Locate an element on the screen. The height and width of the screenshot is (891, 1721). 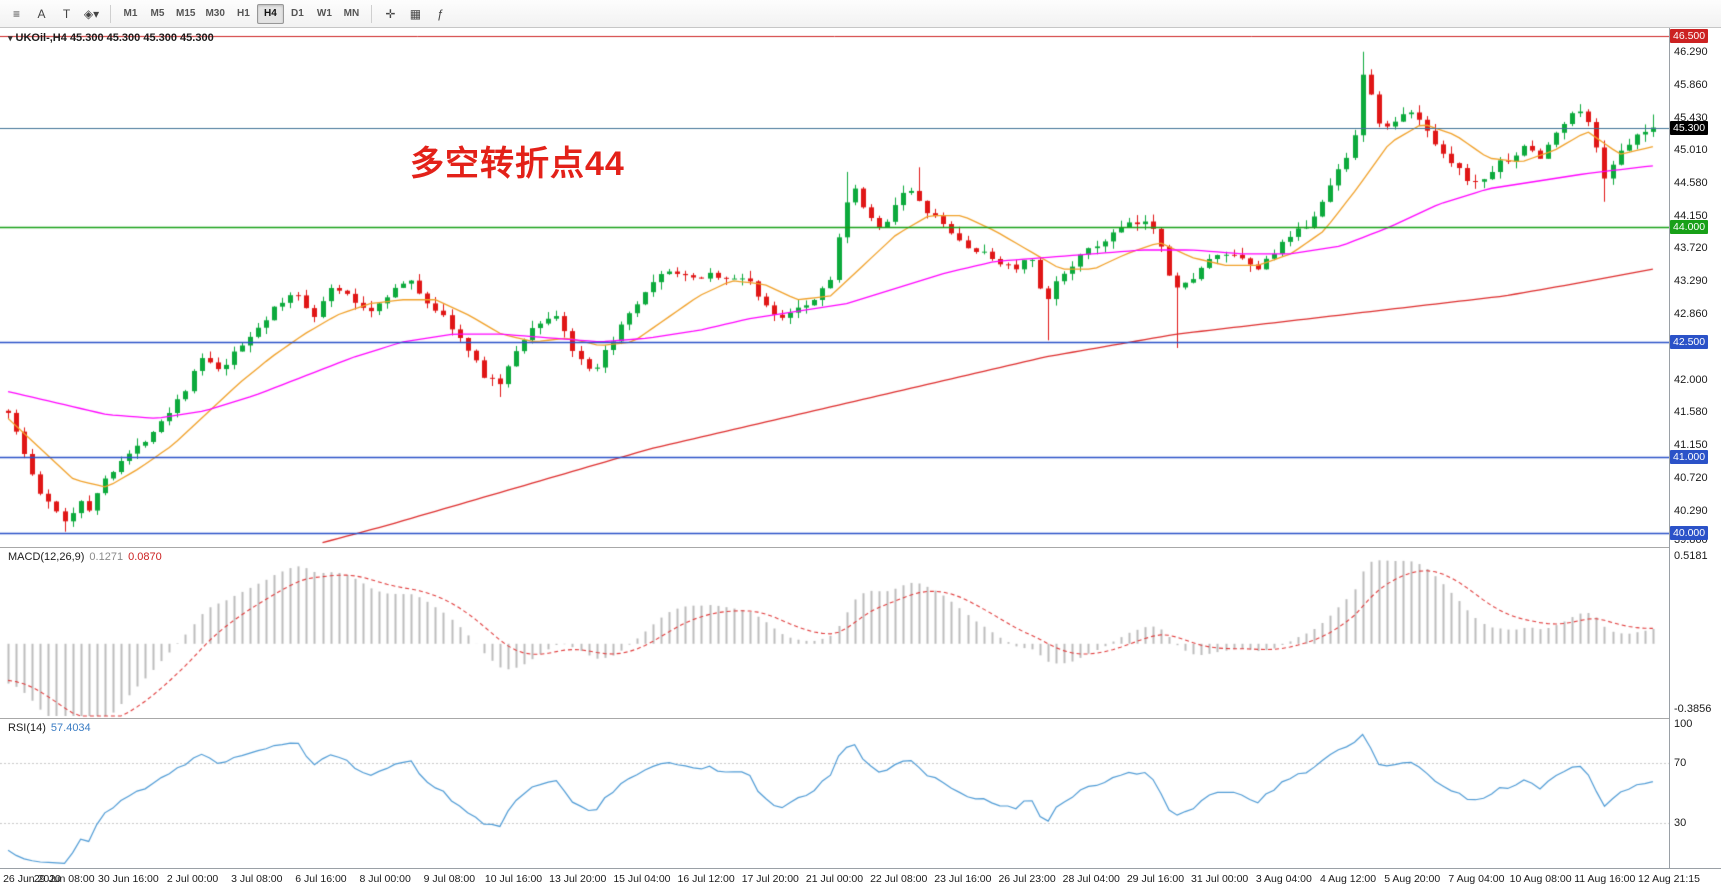
price-axis-tick: 44.580 is located at coordinates (1691, 182).